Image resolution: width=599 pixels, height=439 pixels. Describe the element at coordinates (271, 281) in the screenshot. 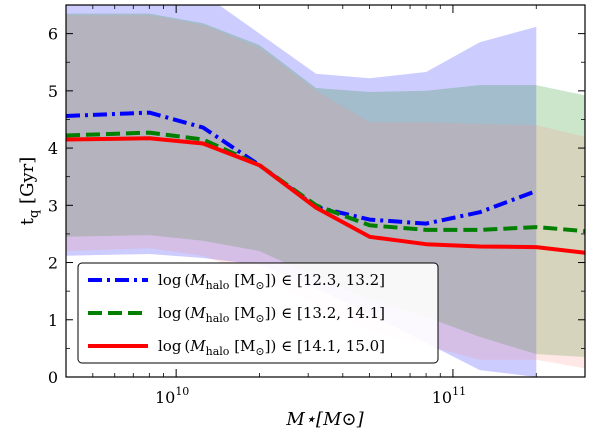

I see `legend-entry-1: log (Mhalo [M⊙]) ∈ [12.3, 13.2]` at that location.